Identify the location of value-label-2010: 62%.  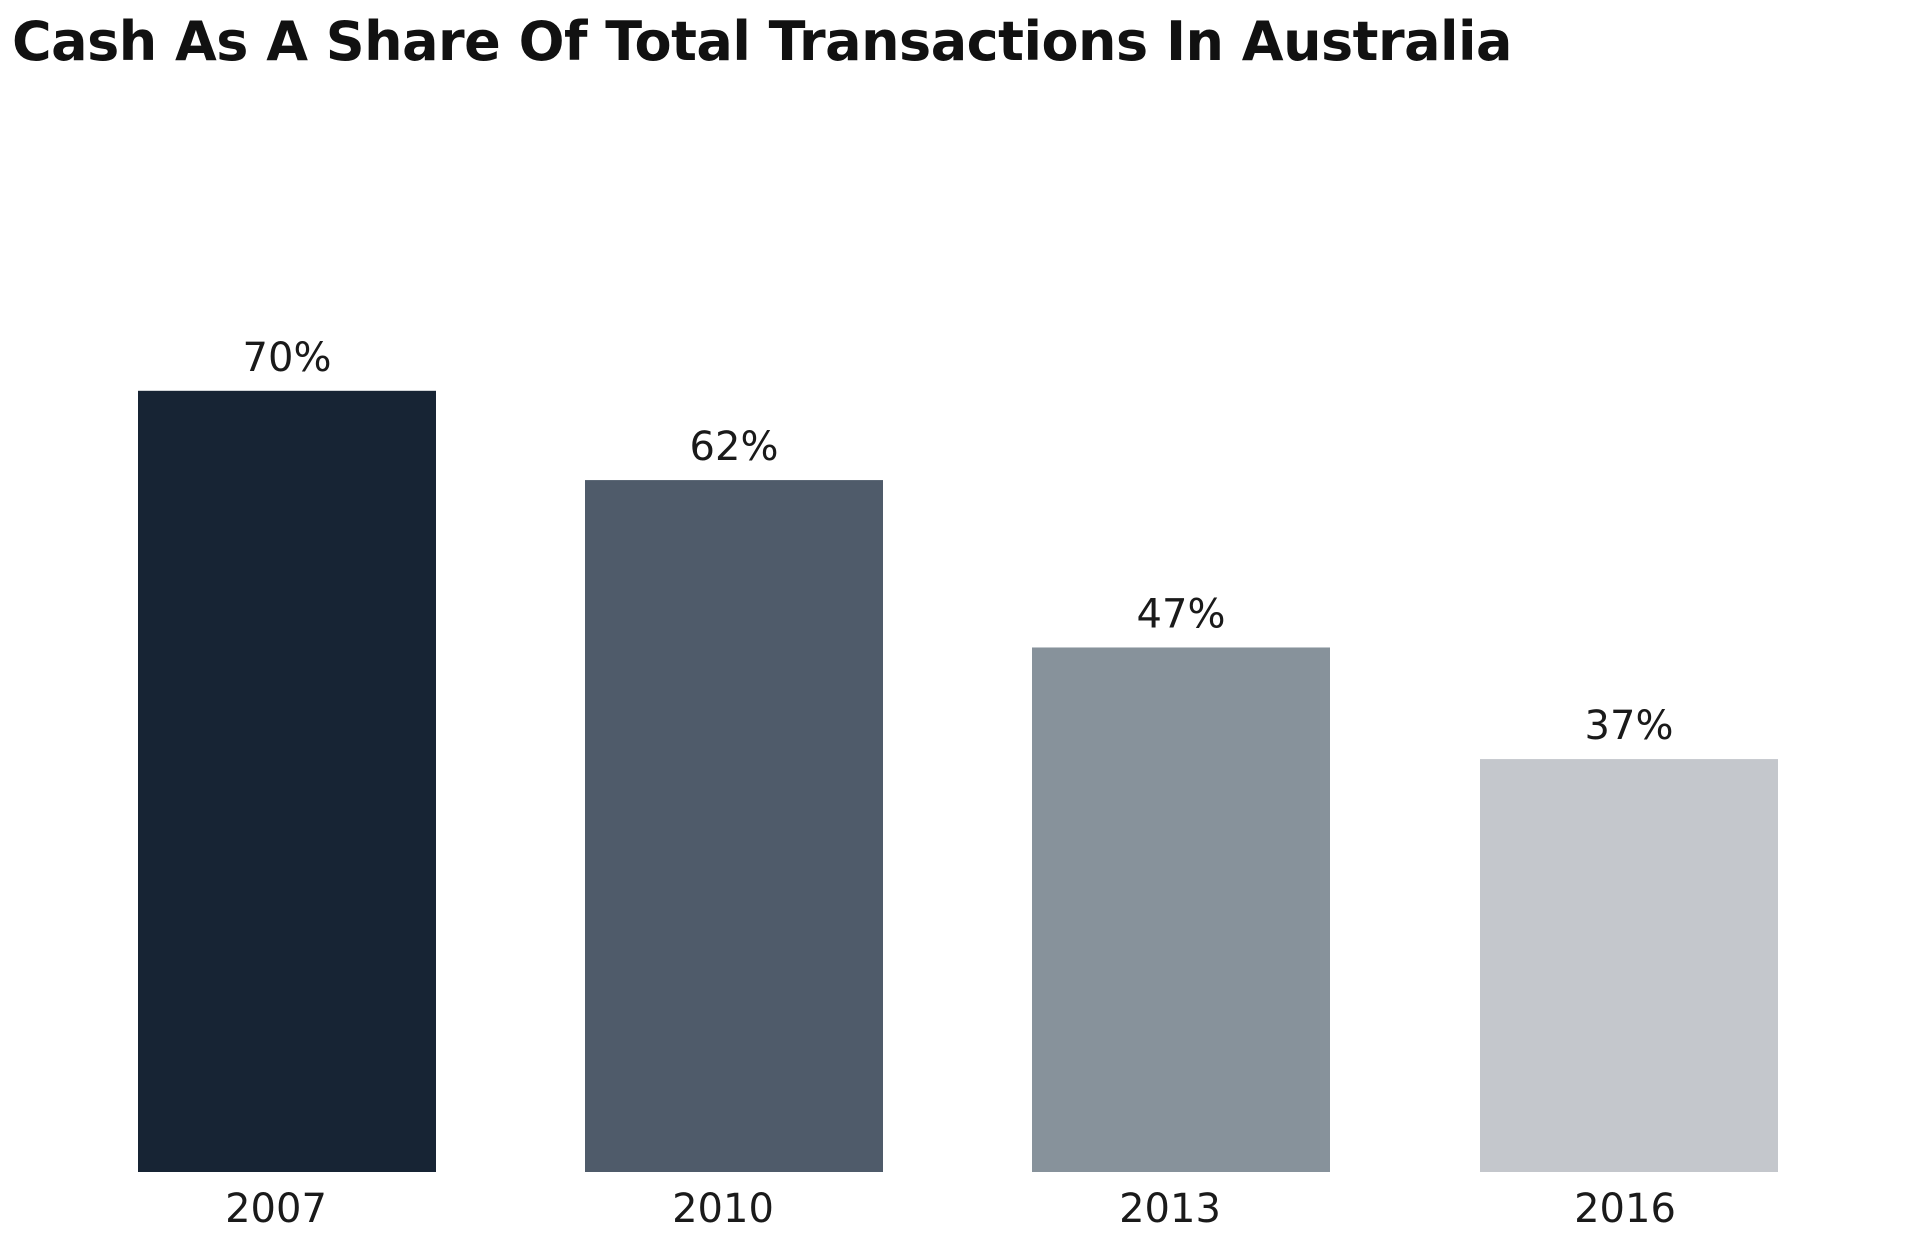
(734, 447).